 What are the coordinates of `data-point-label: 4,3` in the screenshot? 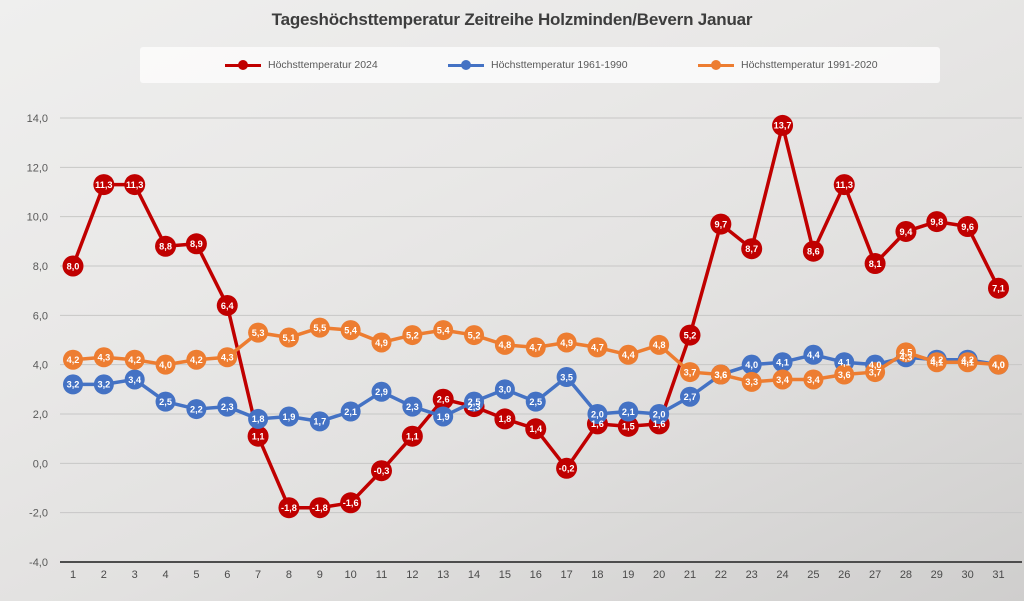 It's located at (103, 358).